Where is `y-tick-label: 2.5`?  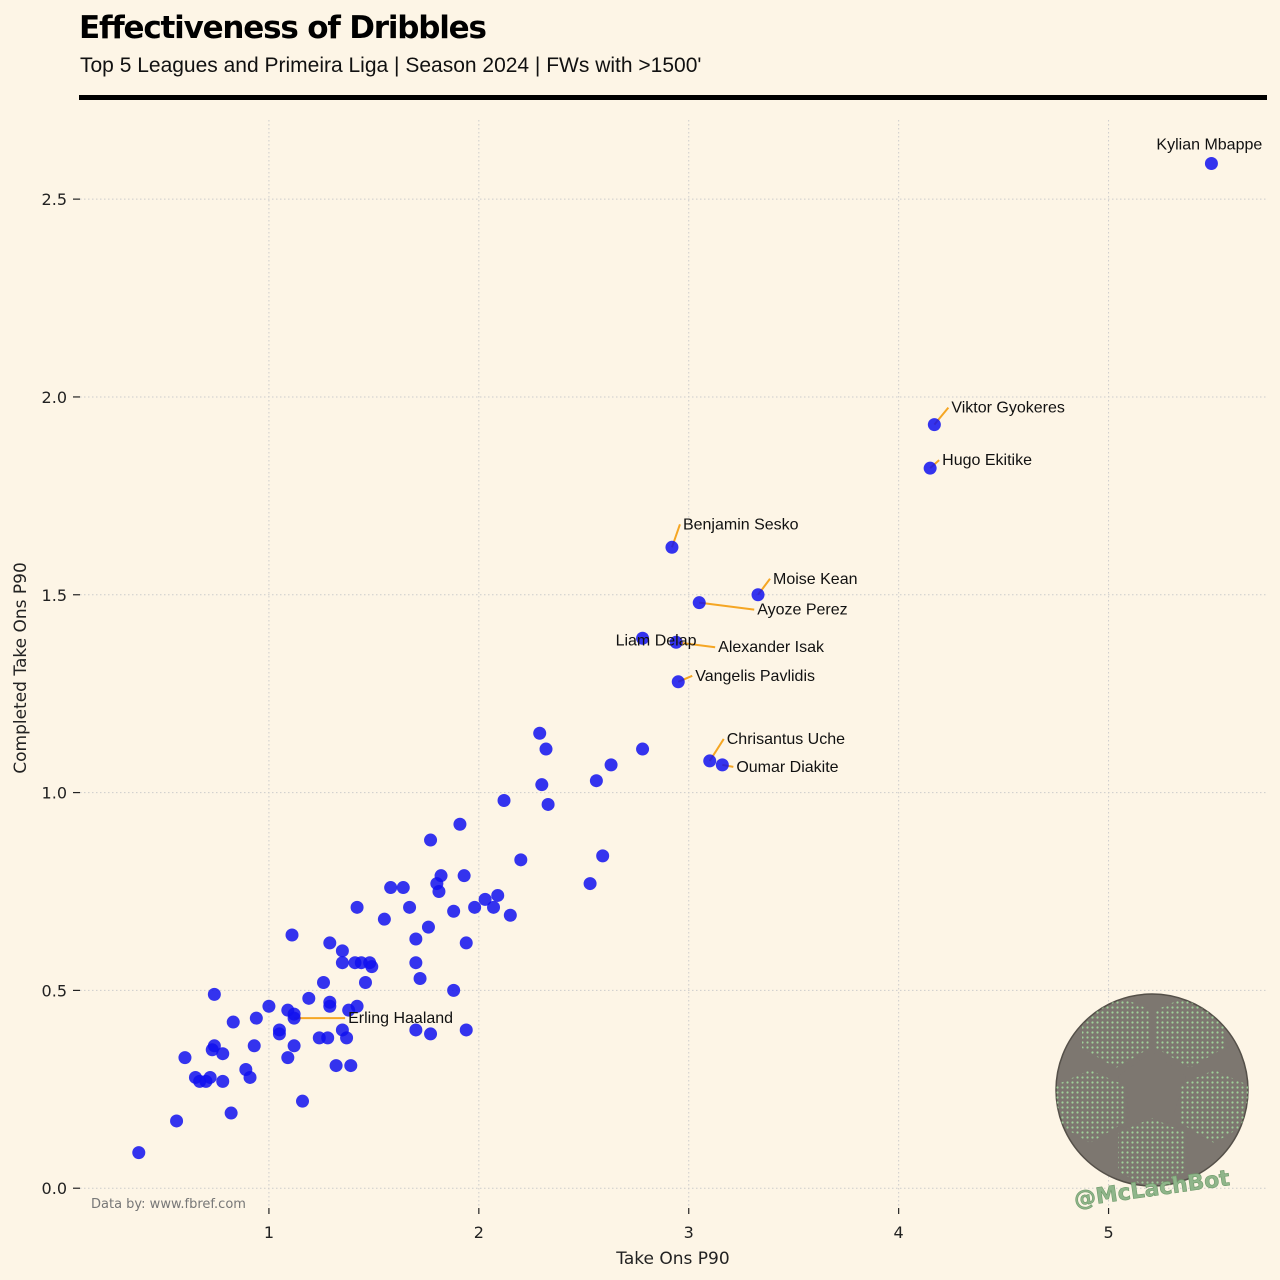 y-tick-label: 2.5 is located at coordinates (54, 199).